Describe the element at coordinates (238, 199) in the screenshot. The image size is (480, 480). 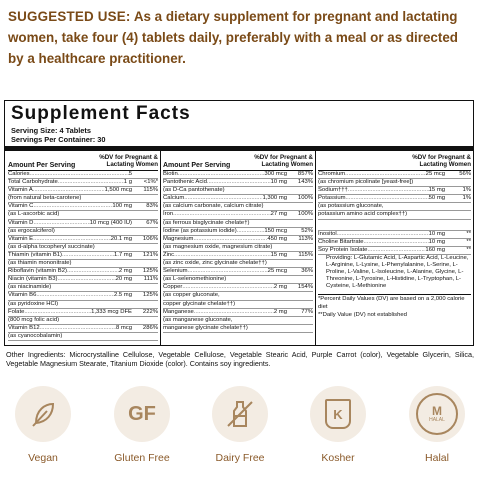
I see `nutrient-row: Calcium 1,300 mg 100%` at that location.